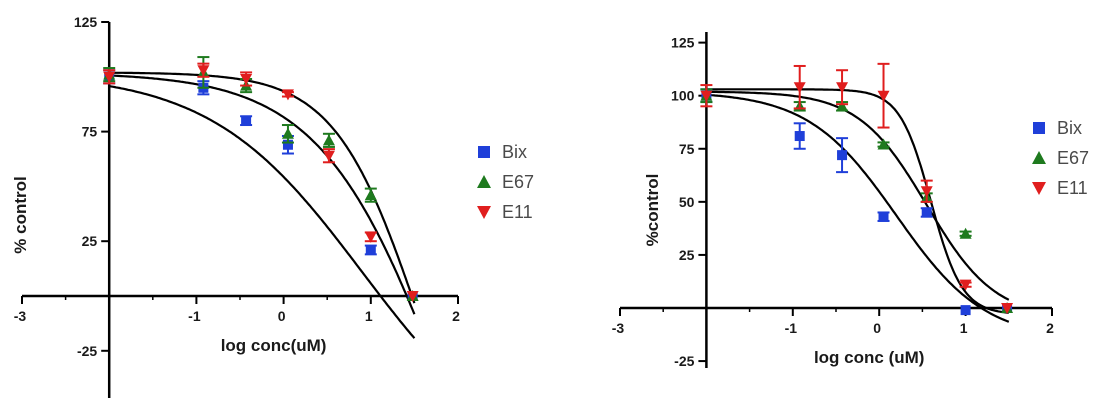 This screenshot has width=1099, height=400. Describe the element at coordinates (274, 345) in the screenshot. I see `x-axis-label: log conc(uM)` at that location.